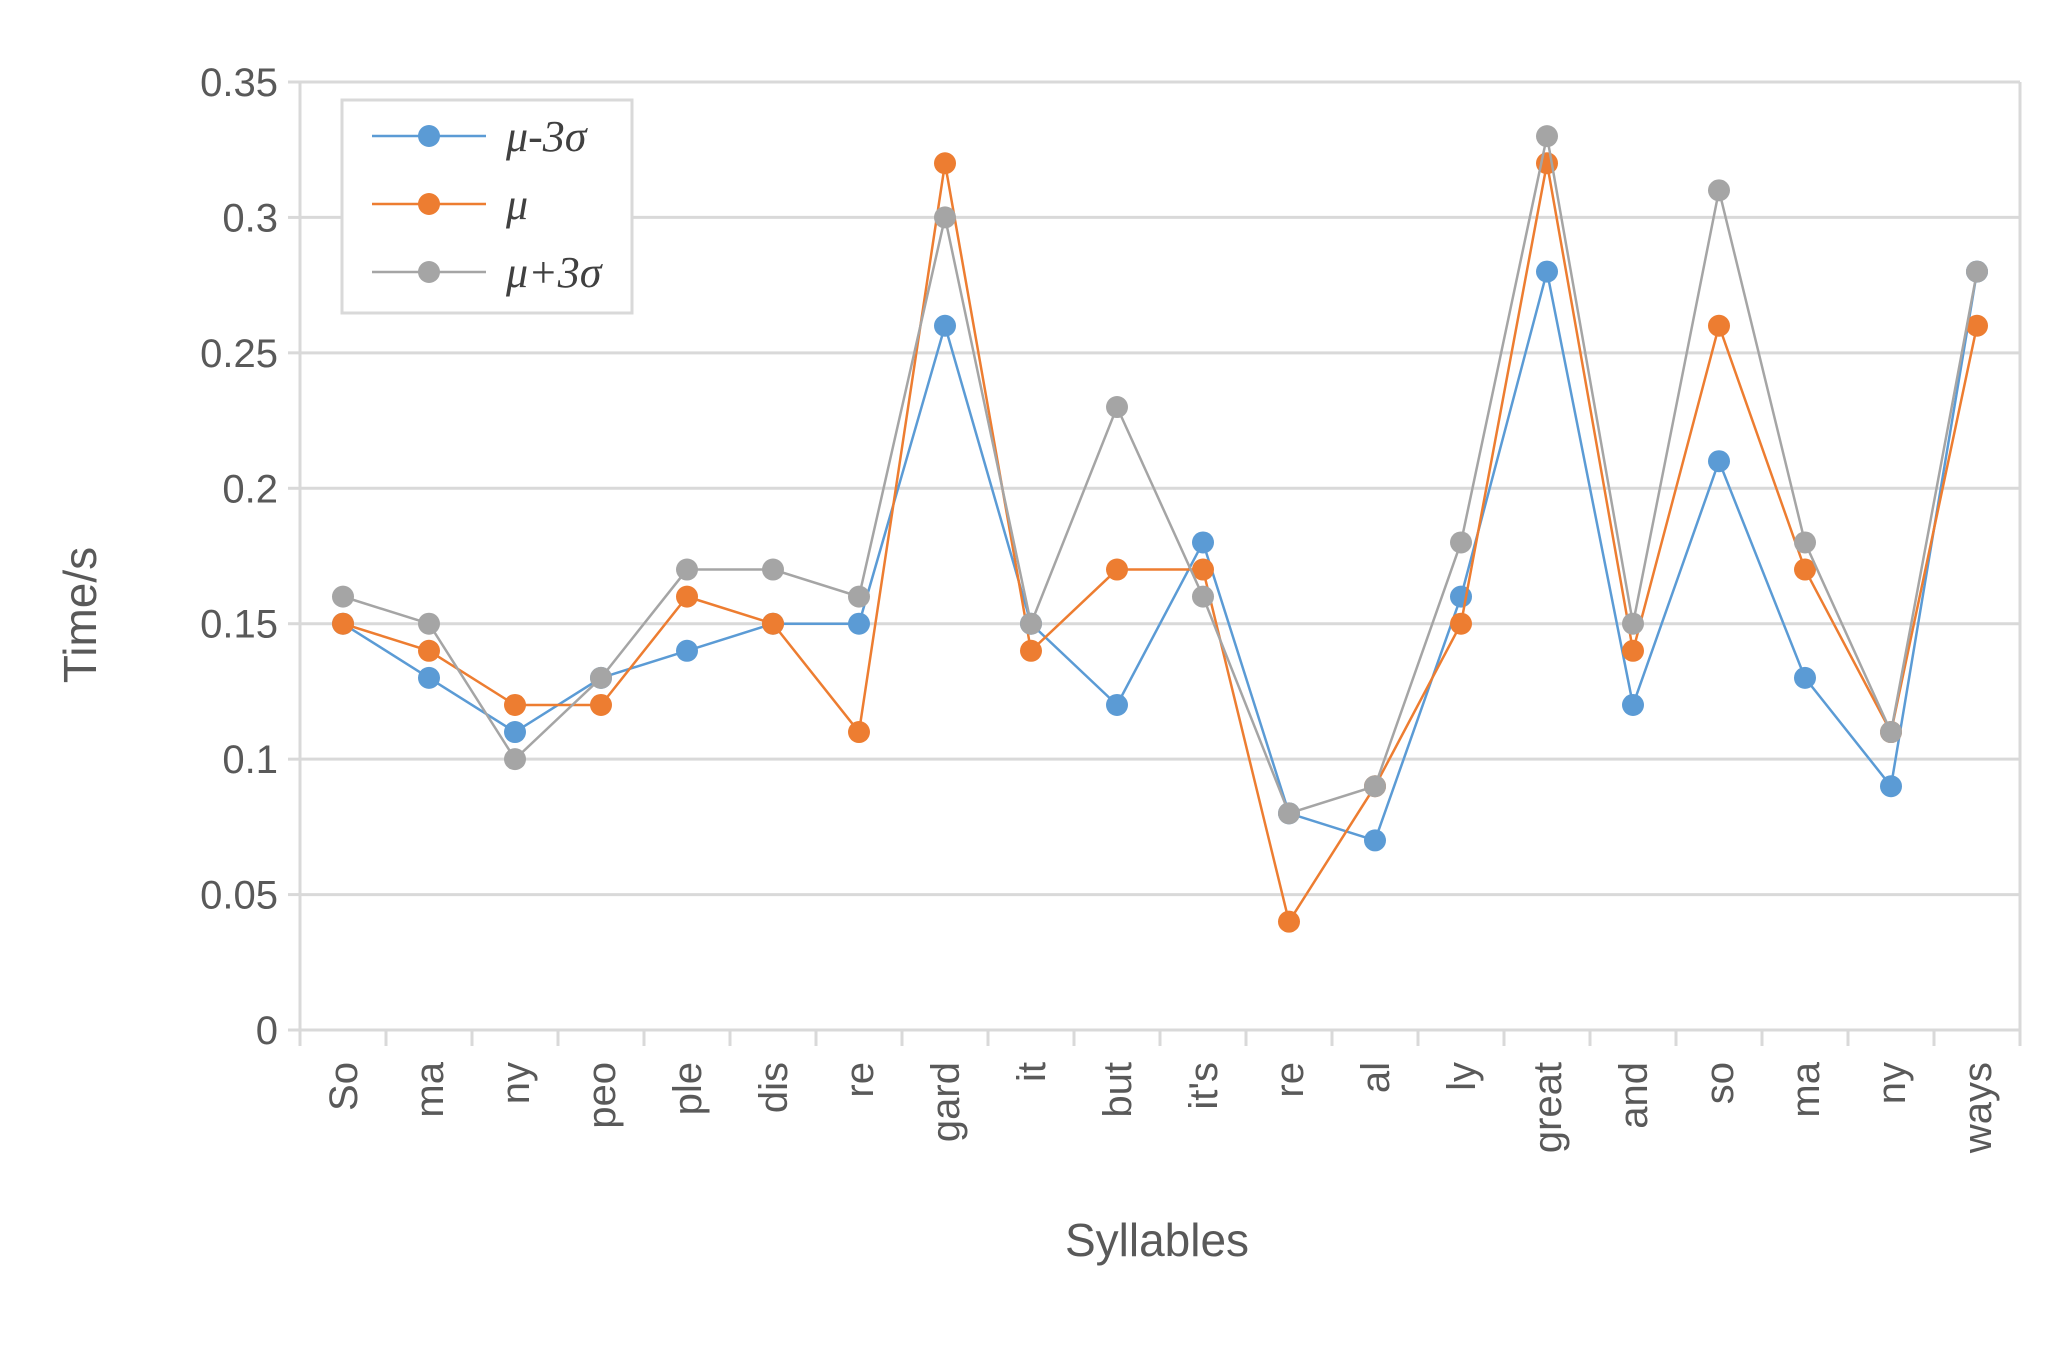 The height and width of the screenshot is (1348, 2058). I want to click on y-tick-label: 0.3, so click(250, 218).